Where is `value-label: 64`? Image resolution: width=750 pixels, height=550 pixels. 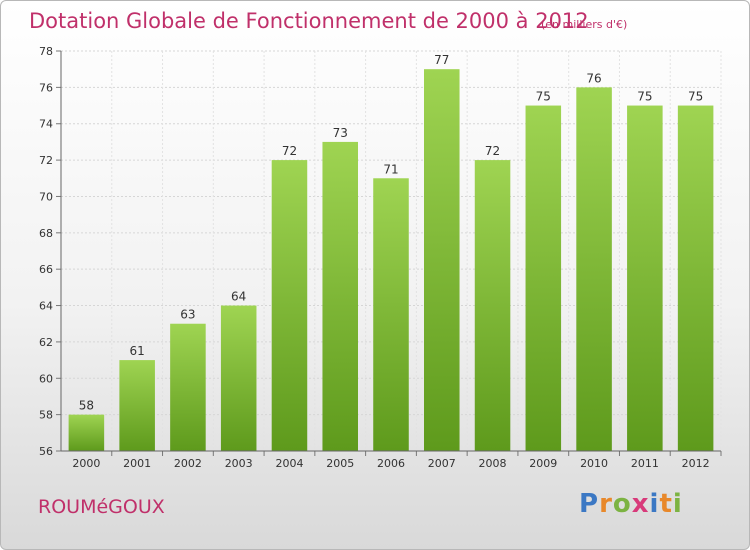 value-label: 64 is located at coordinates (238, 297).